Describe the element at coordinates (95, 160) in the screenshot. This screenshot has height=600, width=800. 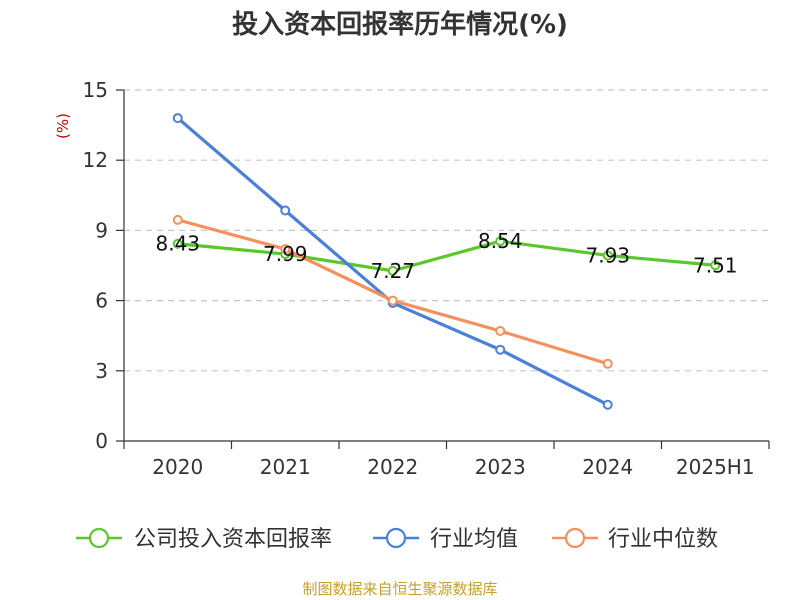
I see `y-tick-label: 12` at that location.